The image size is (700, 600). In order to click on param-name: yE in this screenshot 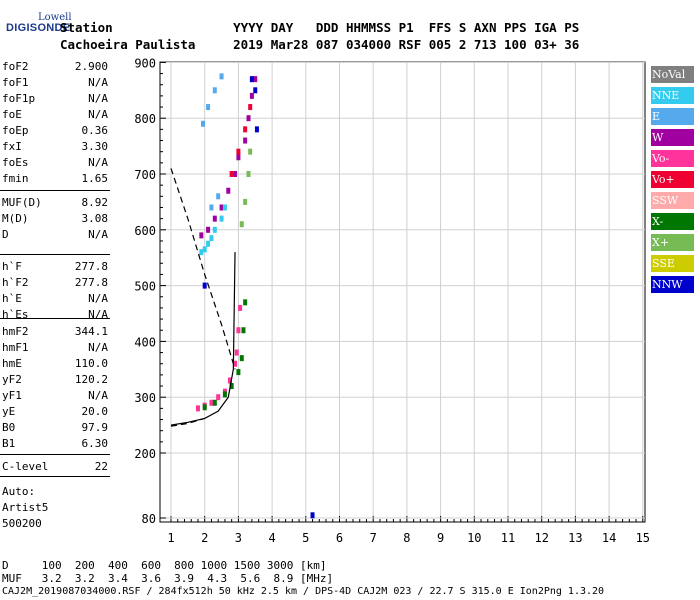, I will do `click(9, 411)`.